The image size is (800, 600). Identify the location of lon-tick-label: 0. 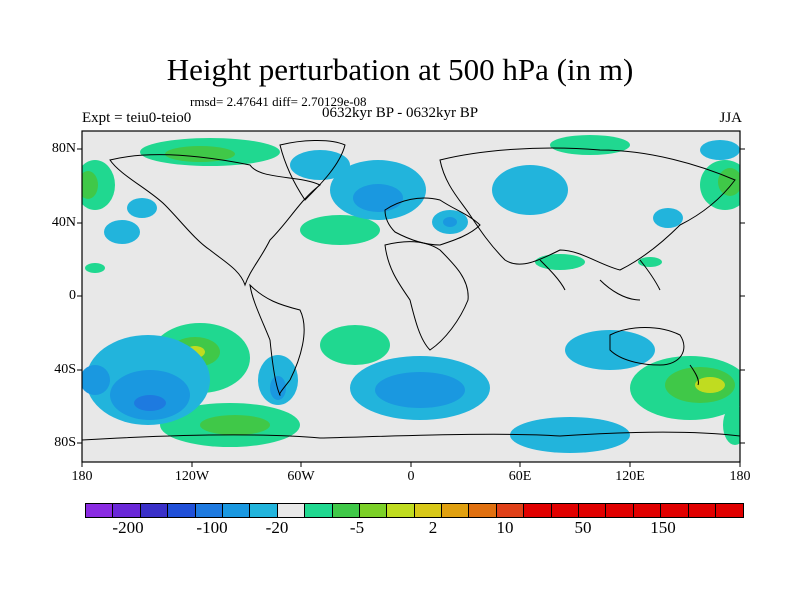
(411, 476).